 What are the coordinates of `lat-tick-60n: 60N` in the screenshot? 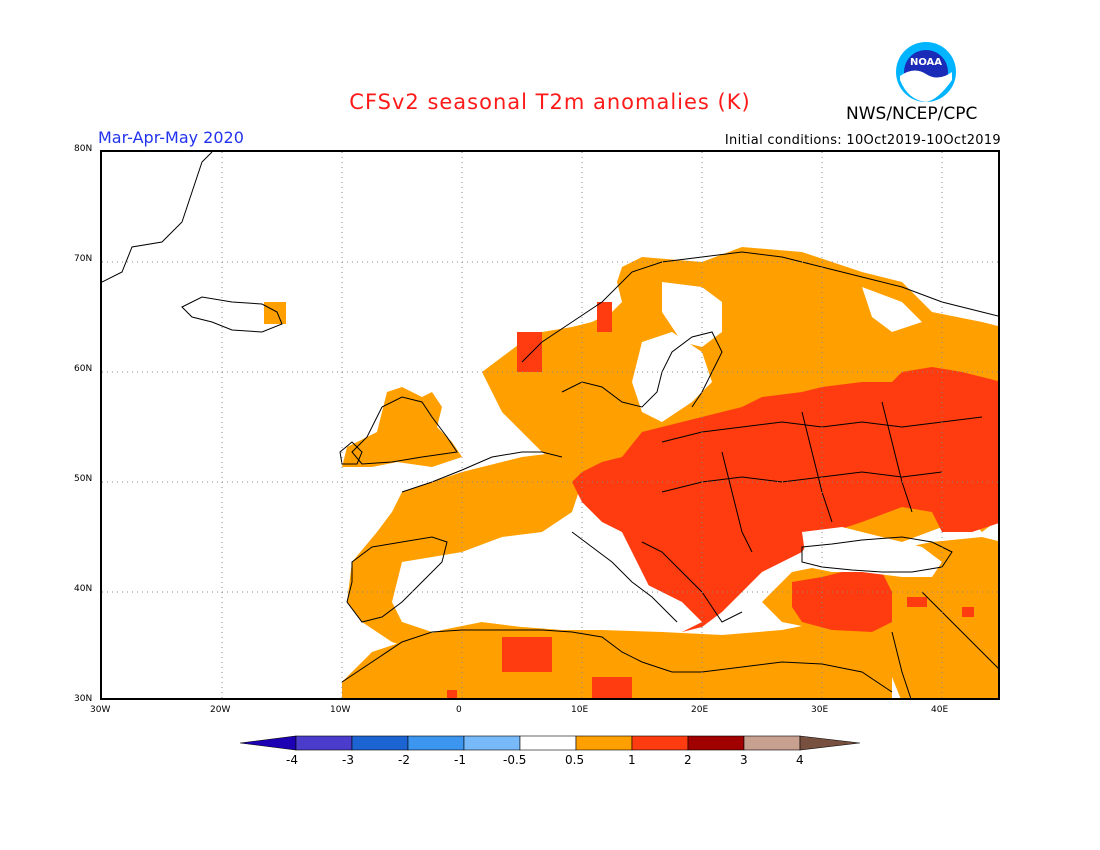 It's located at (83, 369).